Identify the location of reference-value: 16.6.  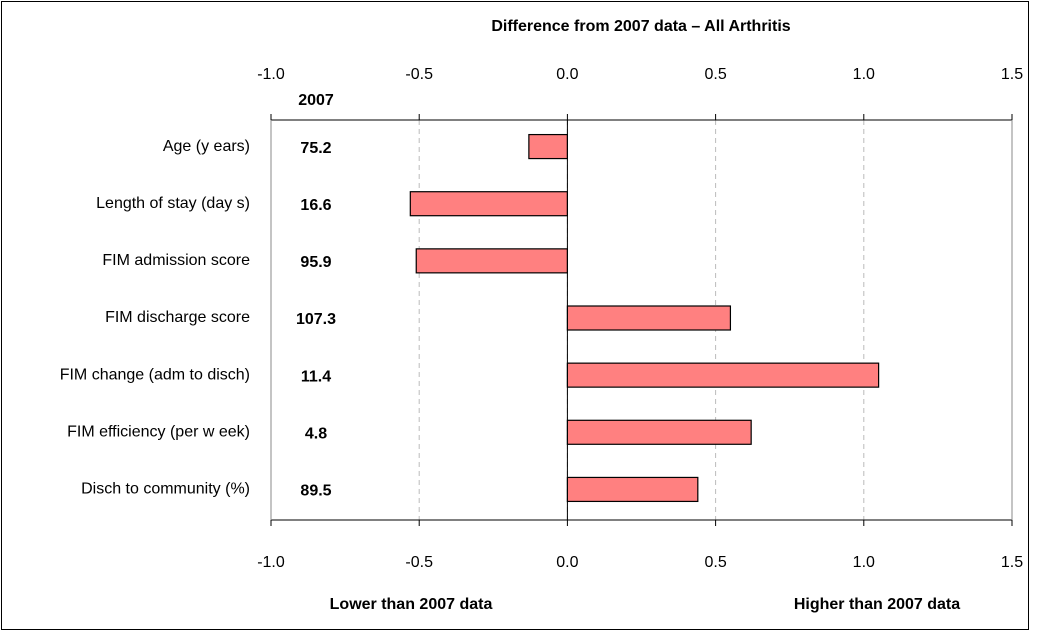
(315, 205).